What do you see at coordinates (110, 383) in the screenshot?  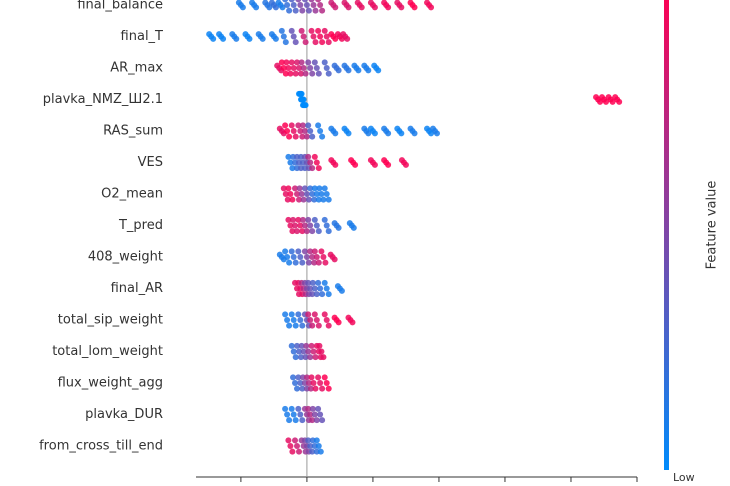 I see `feature-label: flux_weight_agg` at bounding box center [110, 383].